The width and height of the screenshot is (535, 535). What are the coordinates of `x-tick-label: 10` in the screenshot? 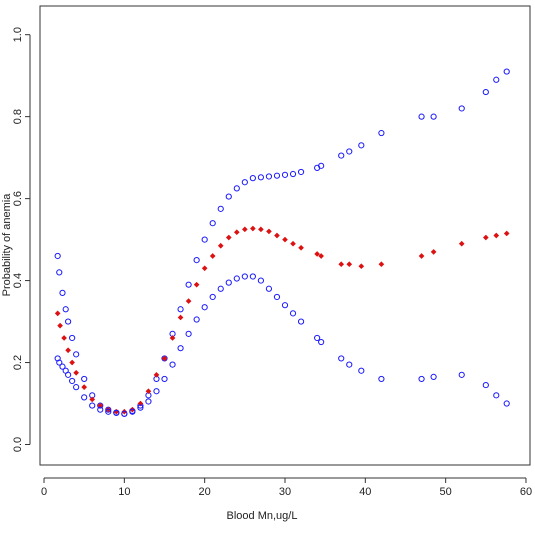 It's located at (124, 492).